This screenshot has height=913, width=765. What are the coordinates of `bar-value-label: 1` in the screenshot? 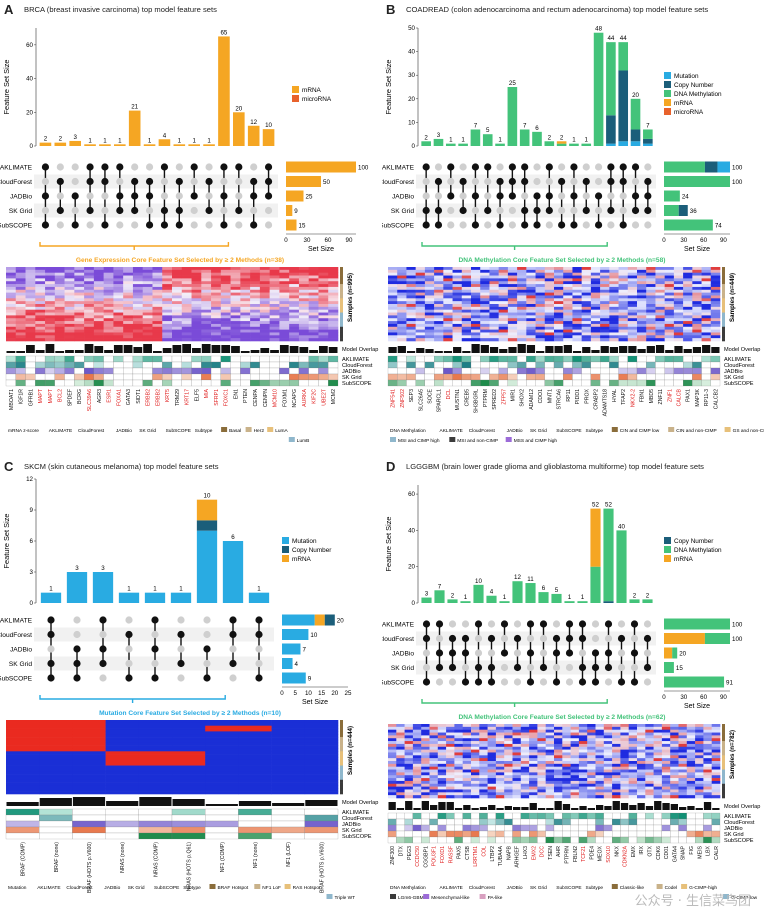 It's located at (500, 140).